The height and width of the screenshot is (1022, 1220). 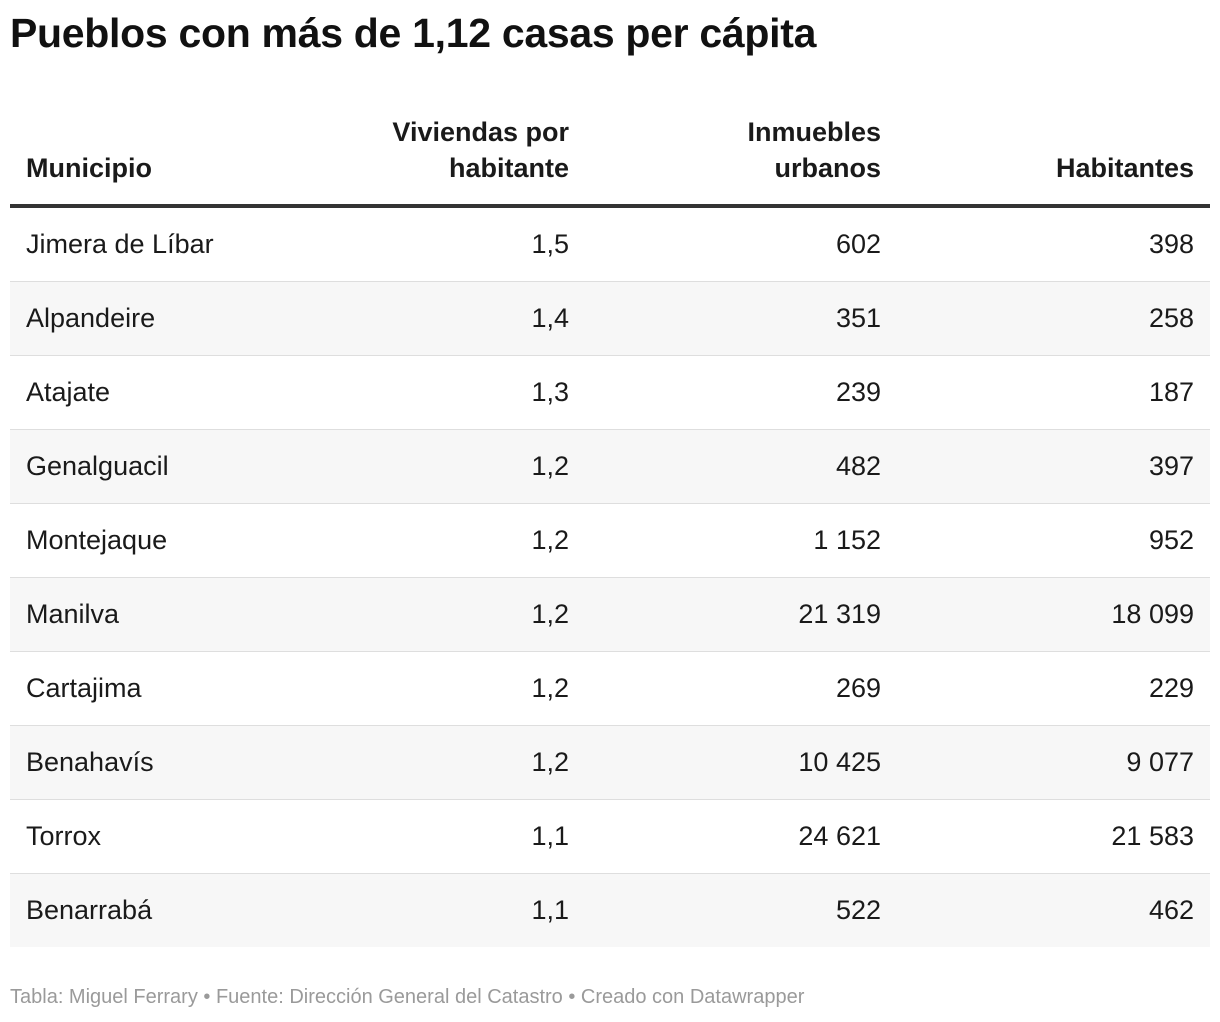 What do you see at coordinates (610, 319) in the screenshot?
I see `table-row: Alpandeire 1,4 351 258` at bounding box center [610, 319].